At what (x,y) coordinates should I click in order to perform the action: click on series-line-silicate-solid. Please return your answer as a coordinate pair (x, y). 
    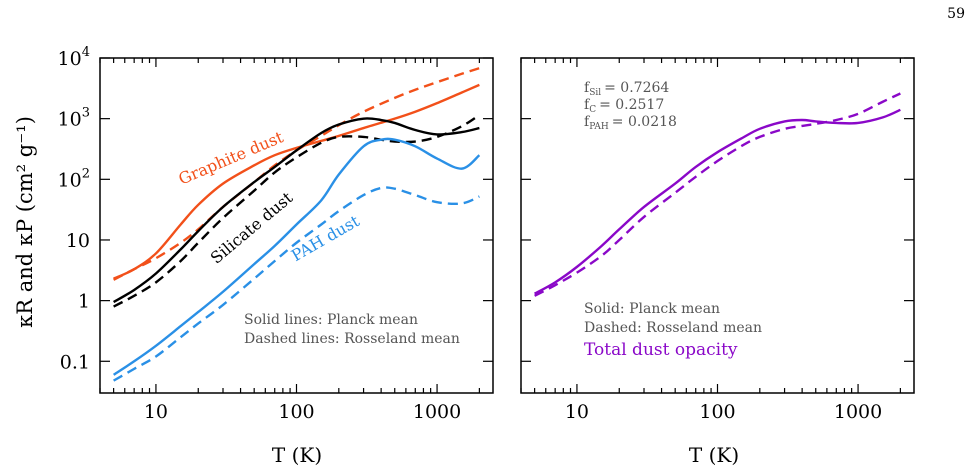
    Looking at the image, I should click on (296, 210).